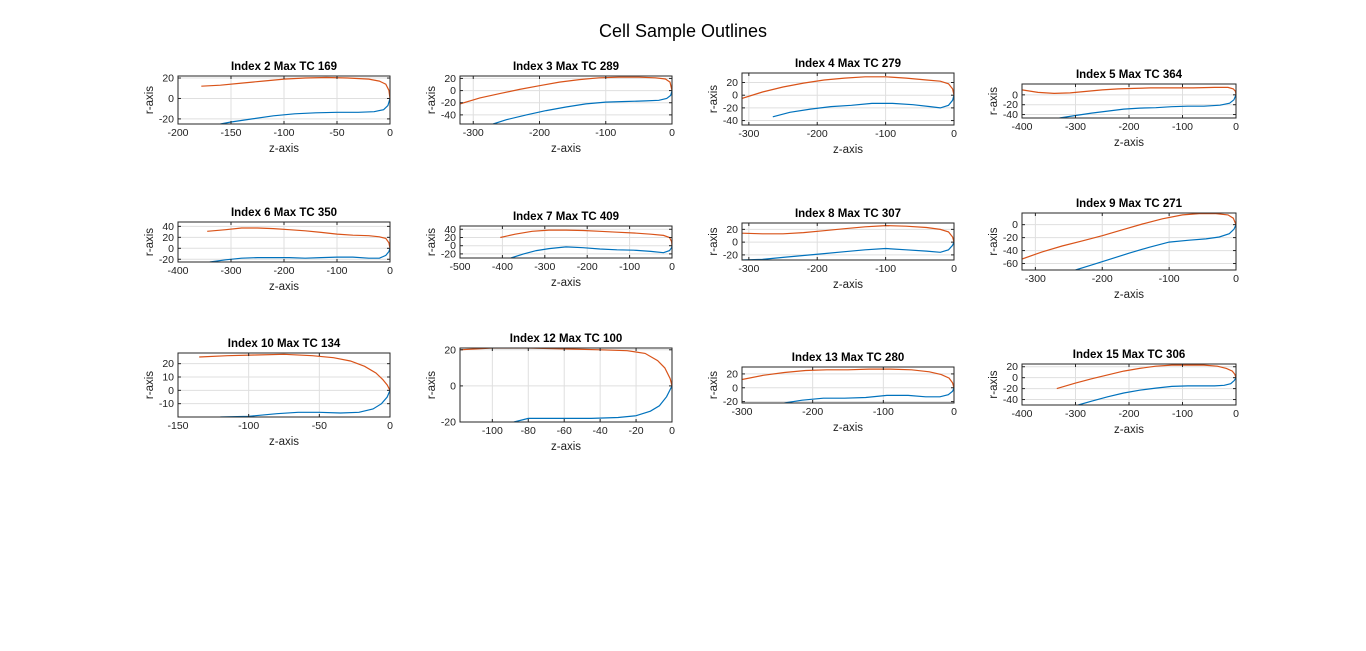  Describe the element at coordinates (1129, 204) in the screenshot. I see `subplot-title: Index 9 Max TC 271` at that location.